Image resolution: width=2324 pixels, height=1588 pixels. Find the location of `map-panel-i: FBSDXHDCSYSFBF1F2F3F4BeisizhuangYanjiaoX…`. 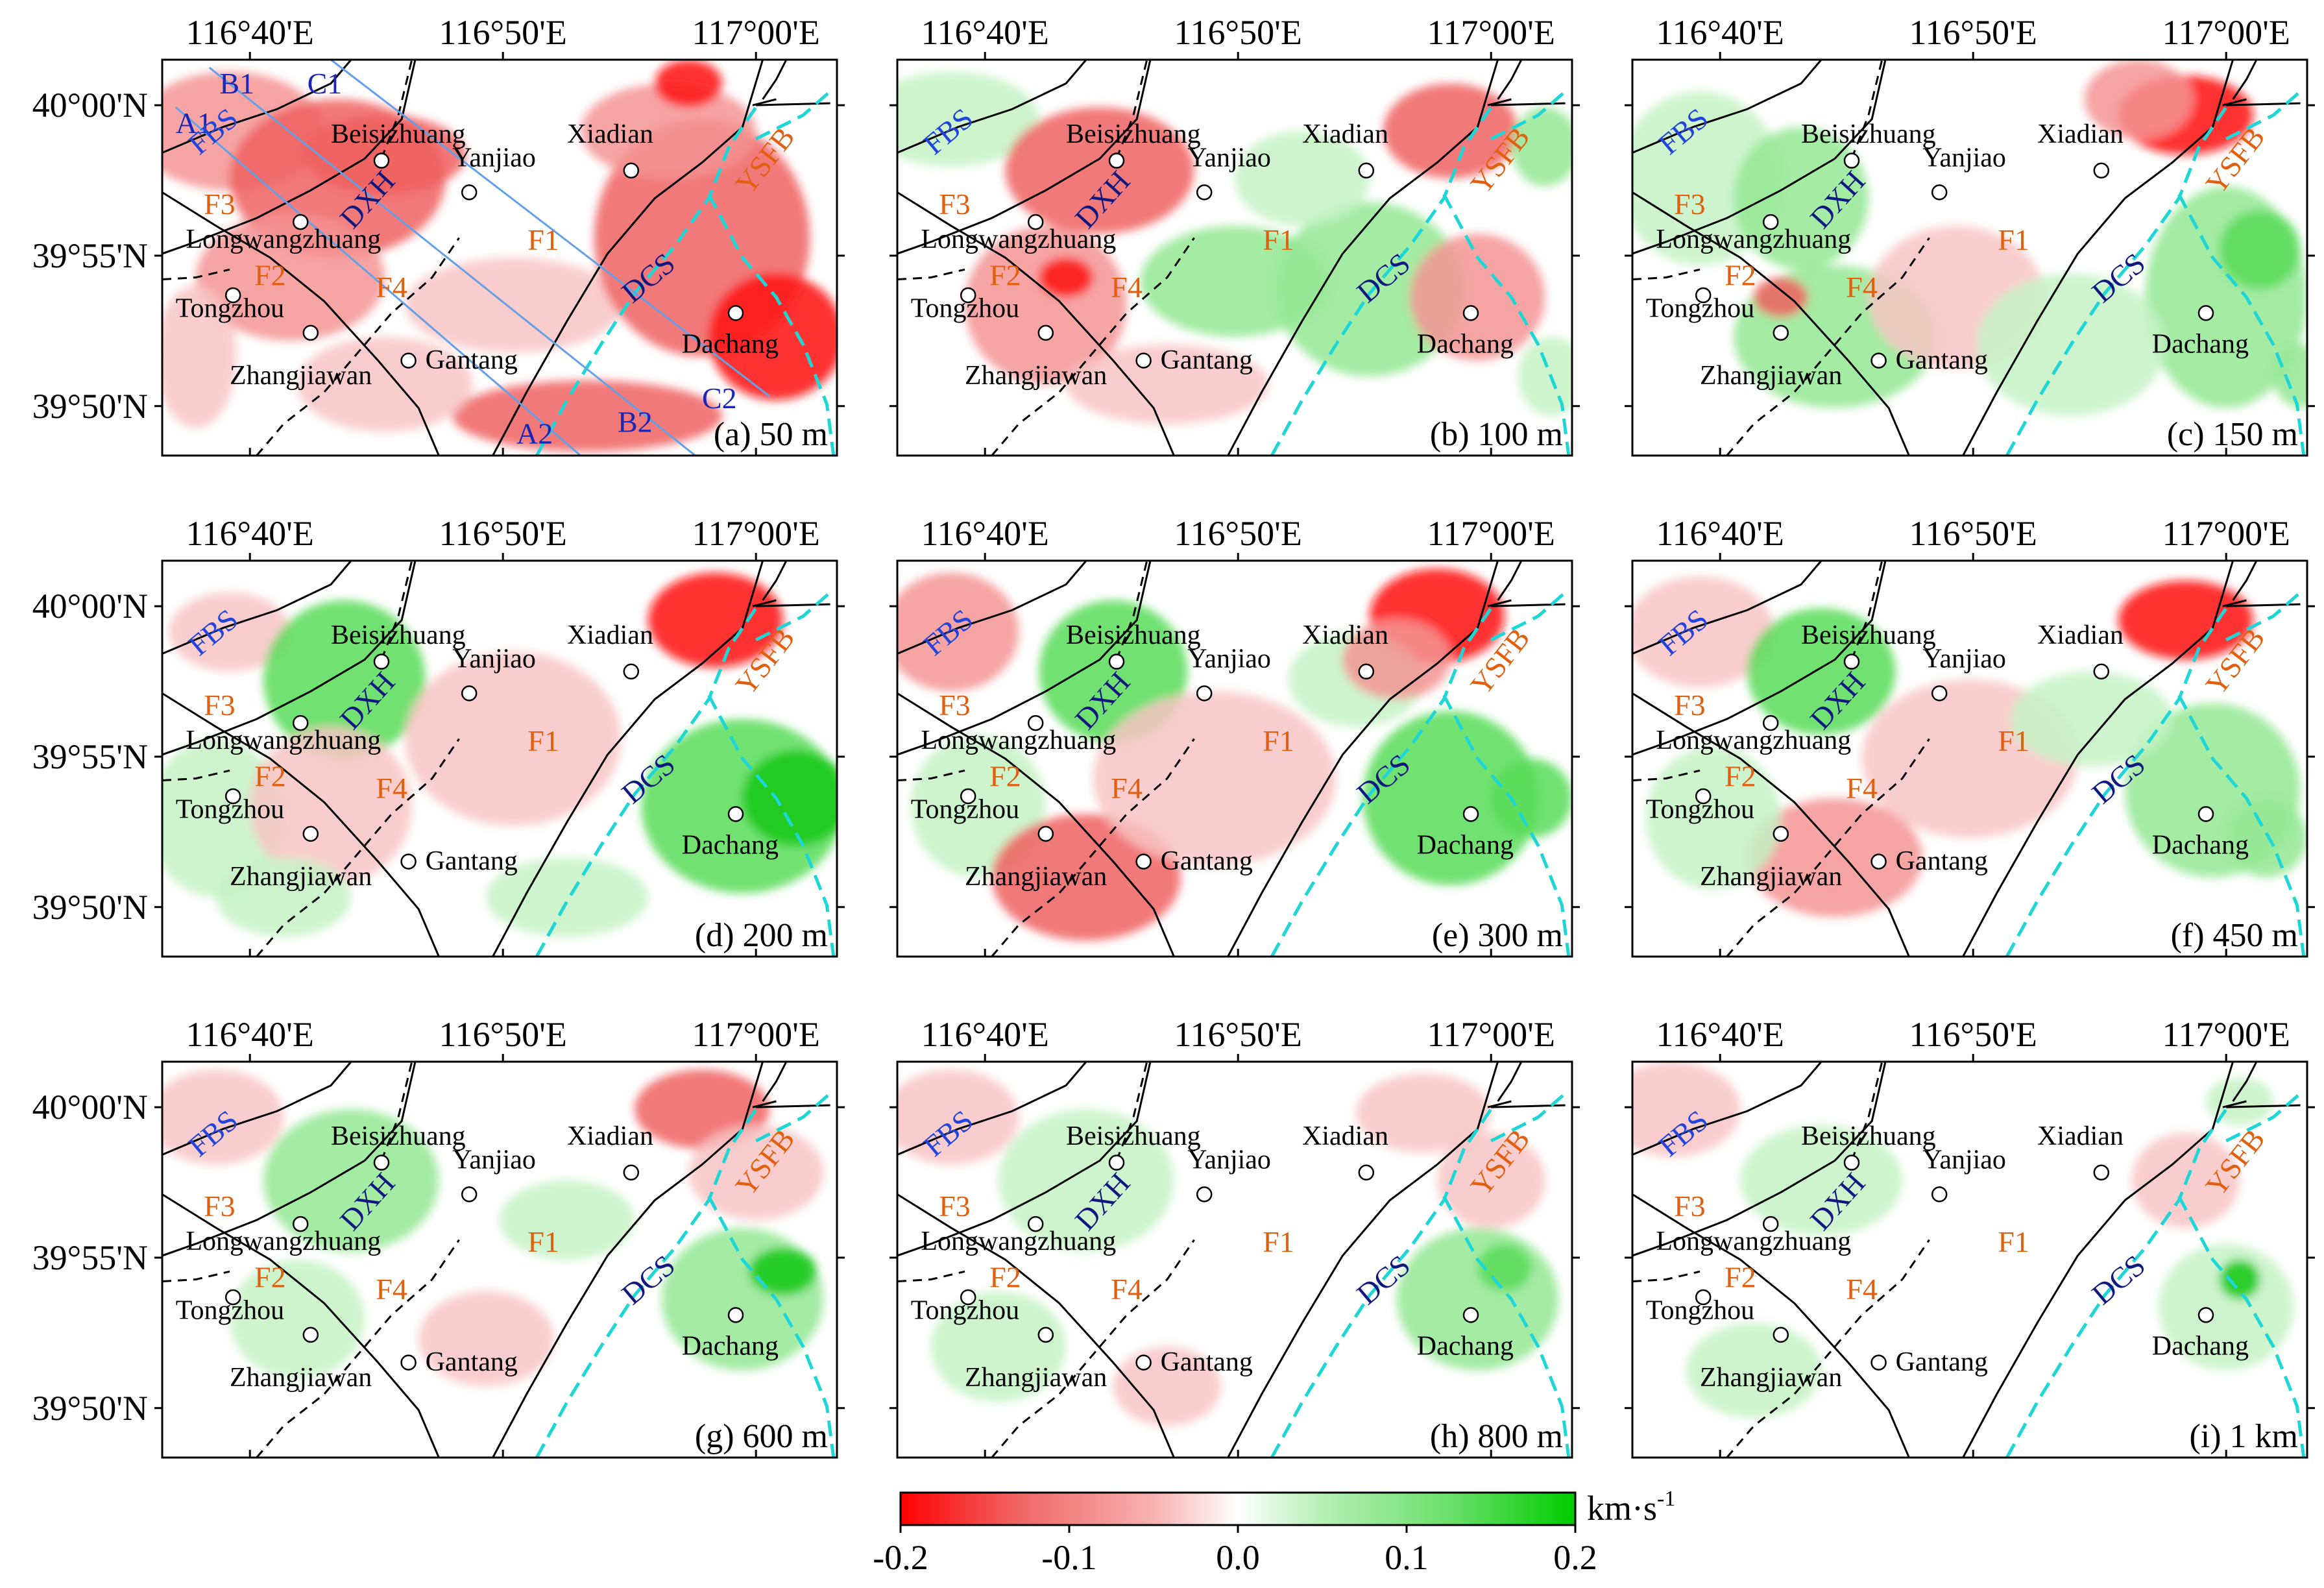

map-panel-i: FBSDXHDCSYSFBF1F2F3F4BeisizhuangYanjiaoX… is located at coordinates (1970, 1237).